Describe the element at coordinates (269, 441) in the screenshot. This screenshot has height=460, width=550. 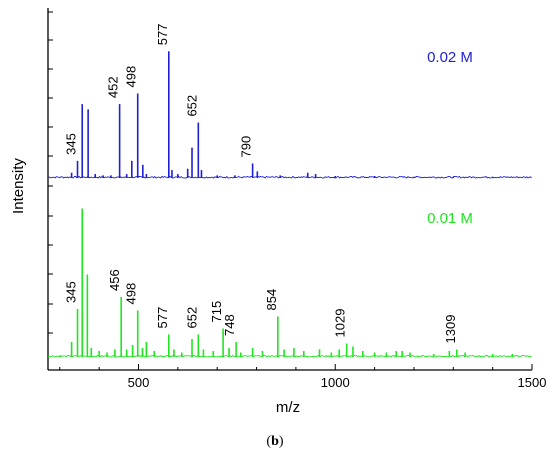
I see `caption-open: (` at that location.